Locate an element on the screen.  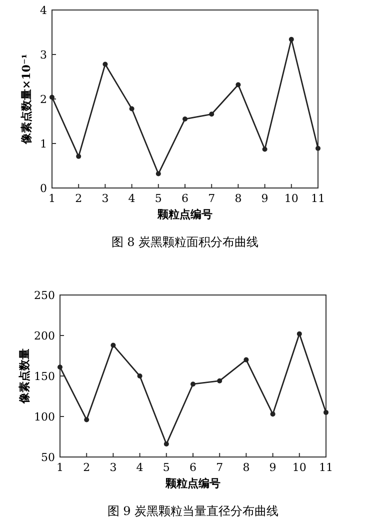
y-tick-label: 4 is located at coordinates (43, 10).